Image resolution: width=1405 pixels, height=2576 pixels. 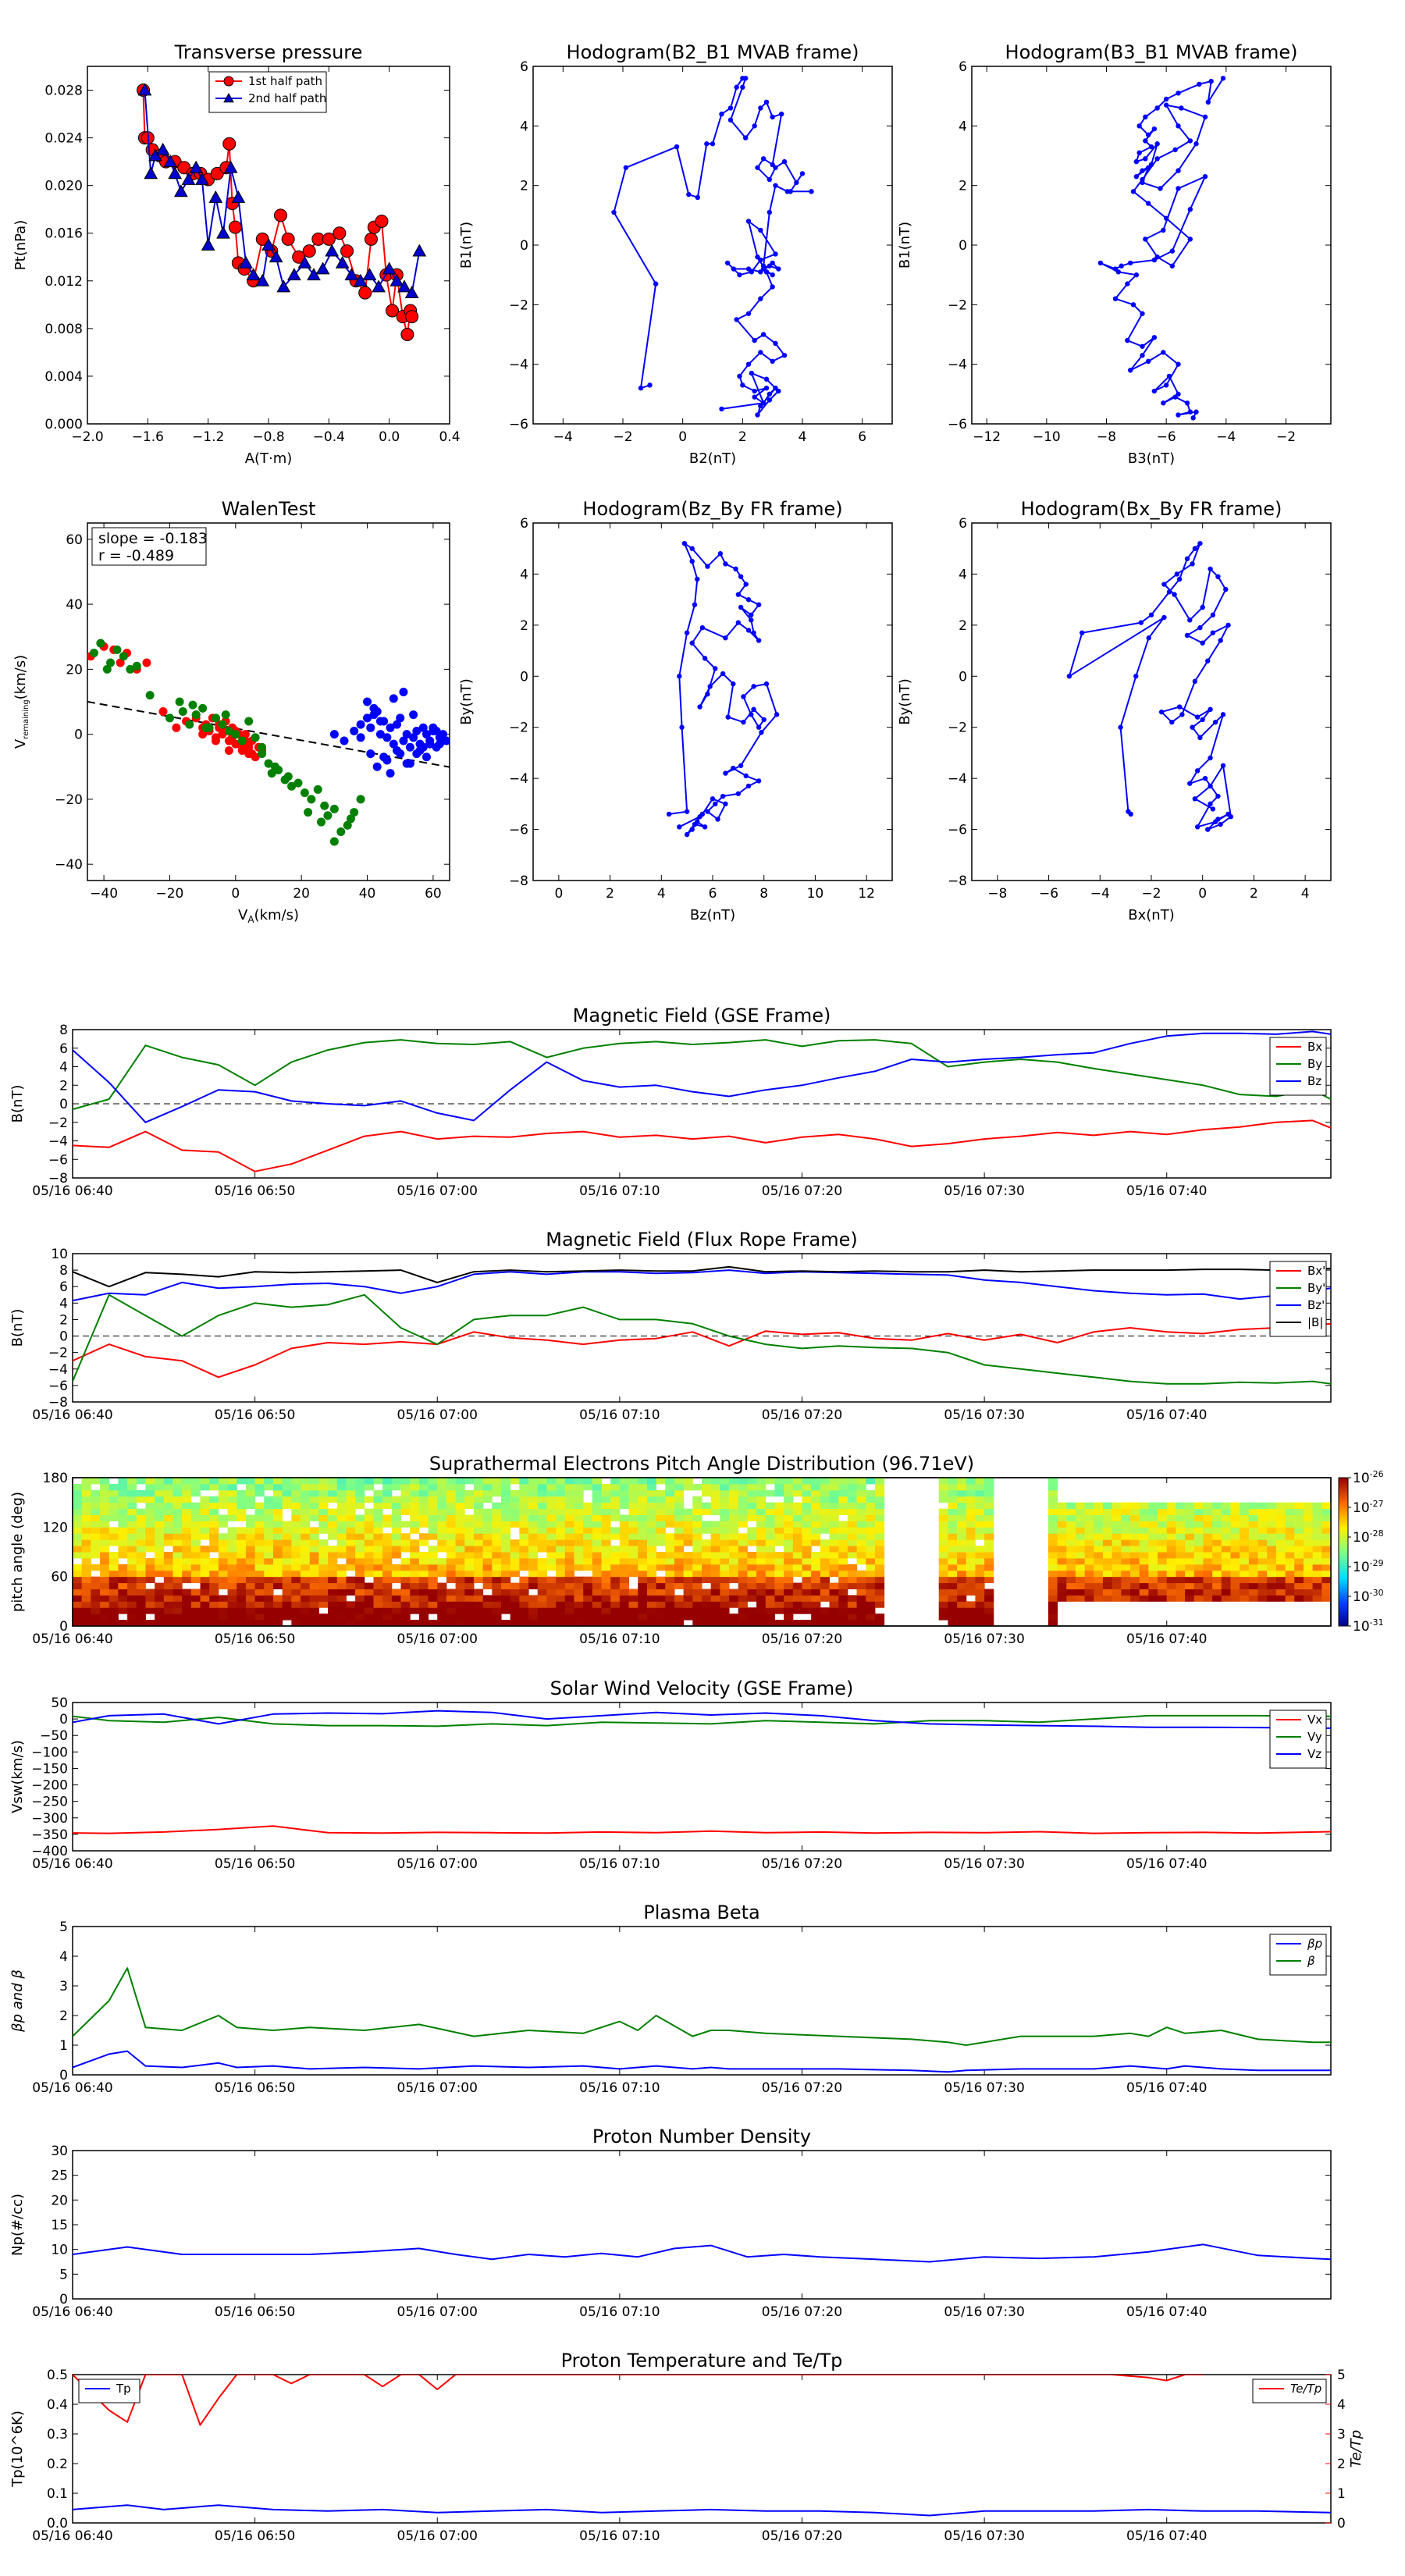 I want to click on chart-title: WalenTest, so click(x=269, y=509).